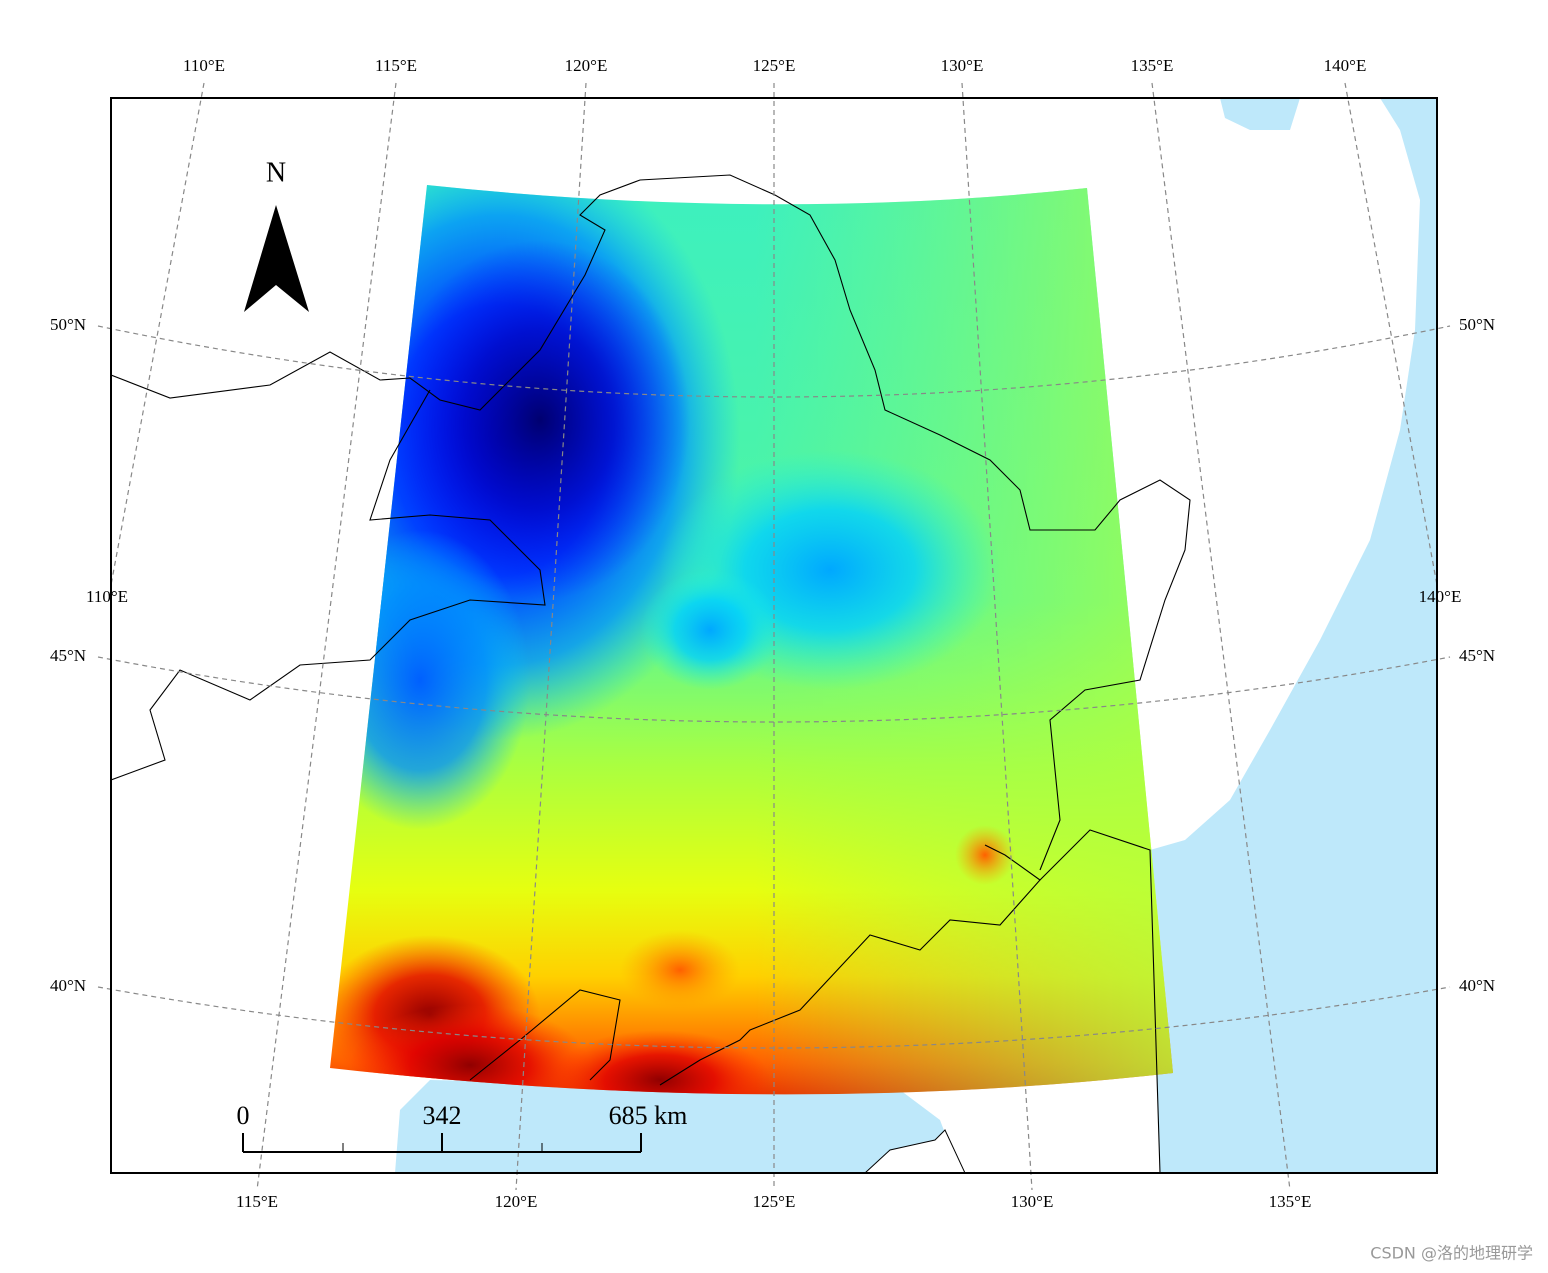  Describe the element at coordinates (1451, 1253) in the screenshot. I see `watermark: CSDN @洛的地理研学` at that location.